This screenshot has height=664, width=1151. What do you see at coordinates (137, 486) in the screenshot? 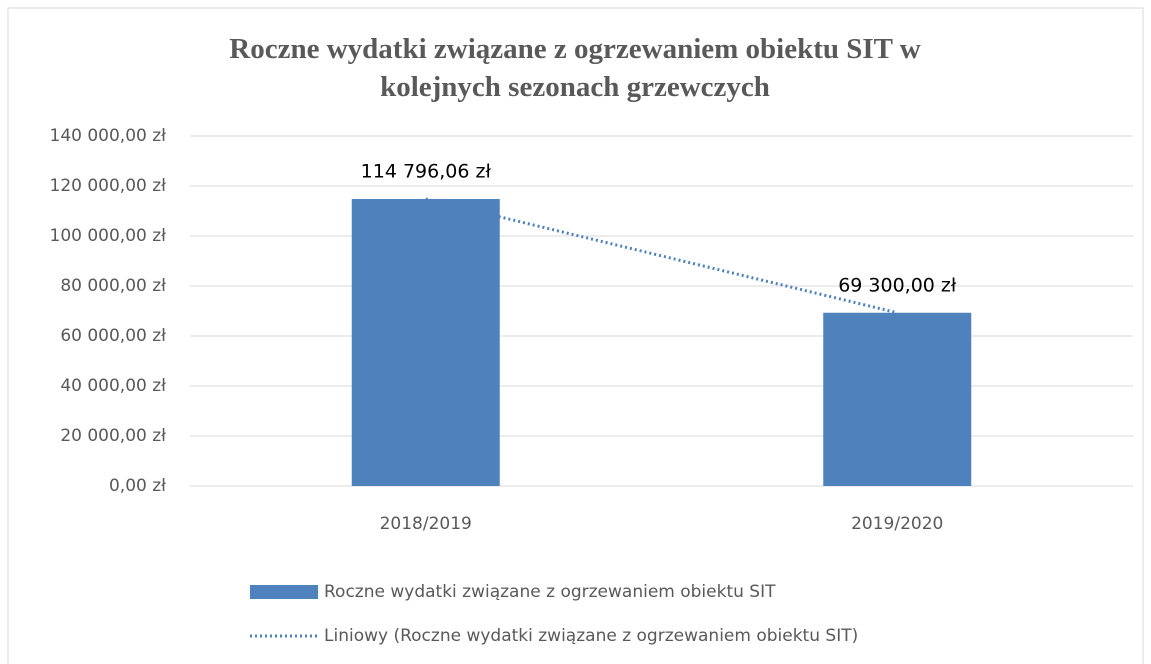
I see `y-tick-label: 0,00 zł` at bounding box center [137, 486].